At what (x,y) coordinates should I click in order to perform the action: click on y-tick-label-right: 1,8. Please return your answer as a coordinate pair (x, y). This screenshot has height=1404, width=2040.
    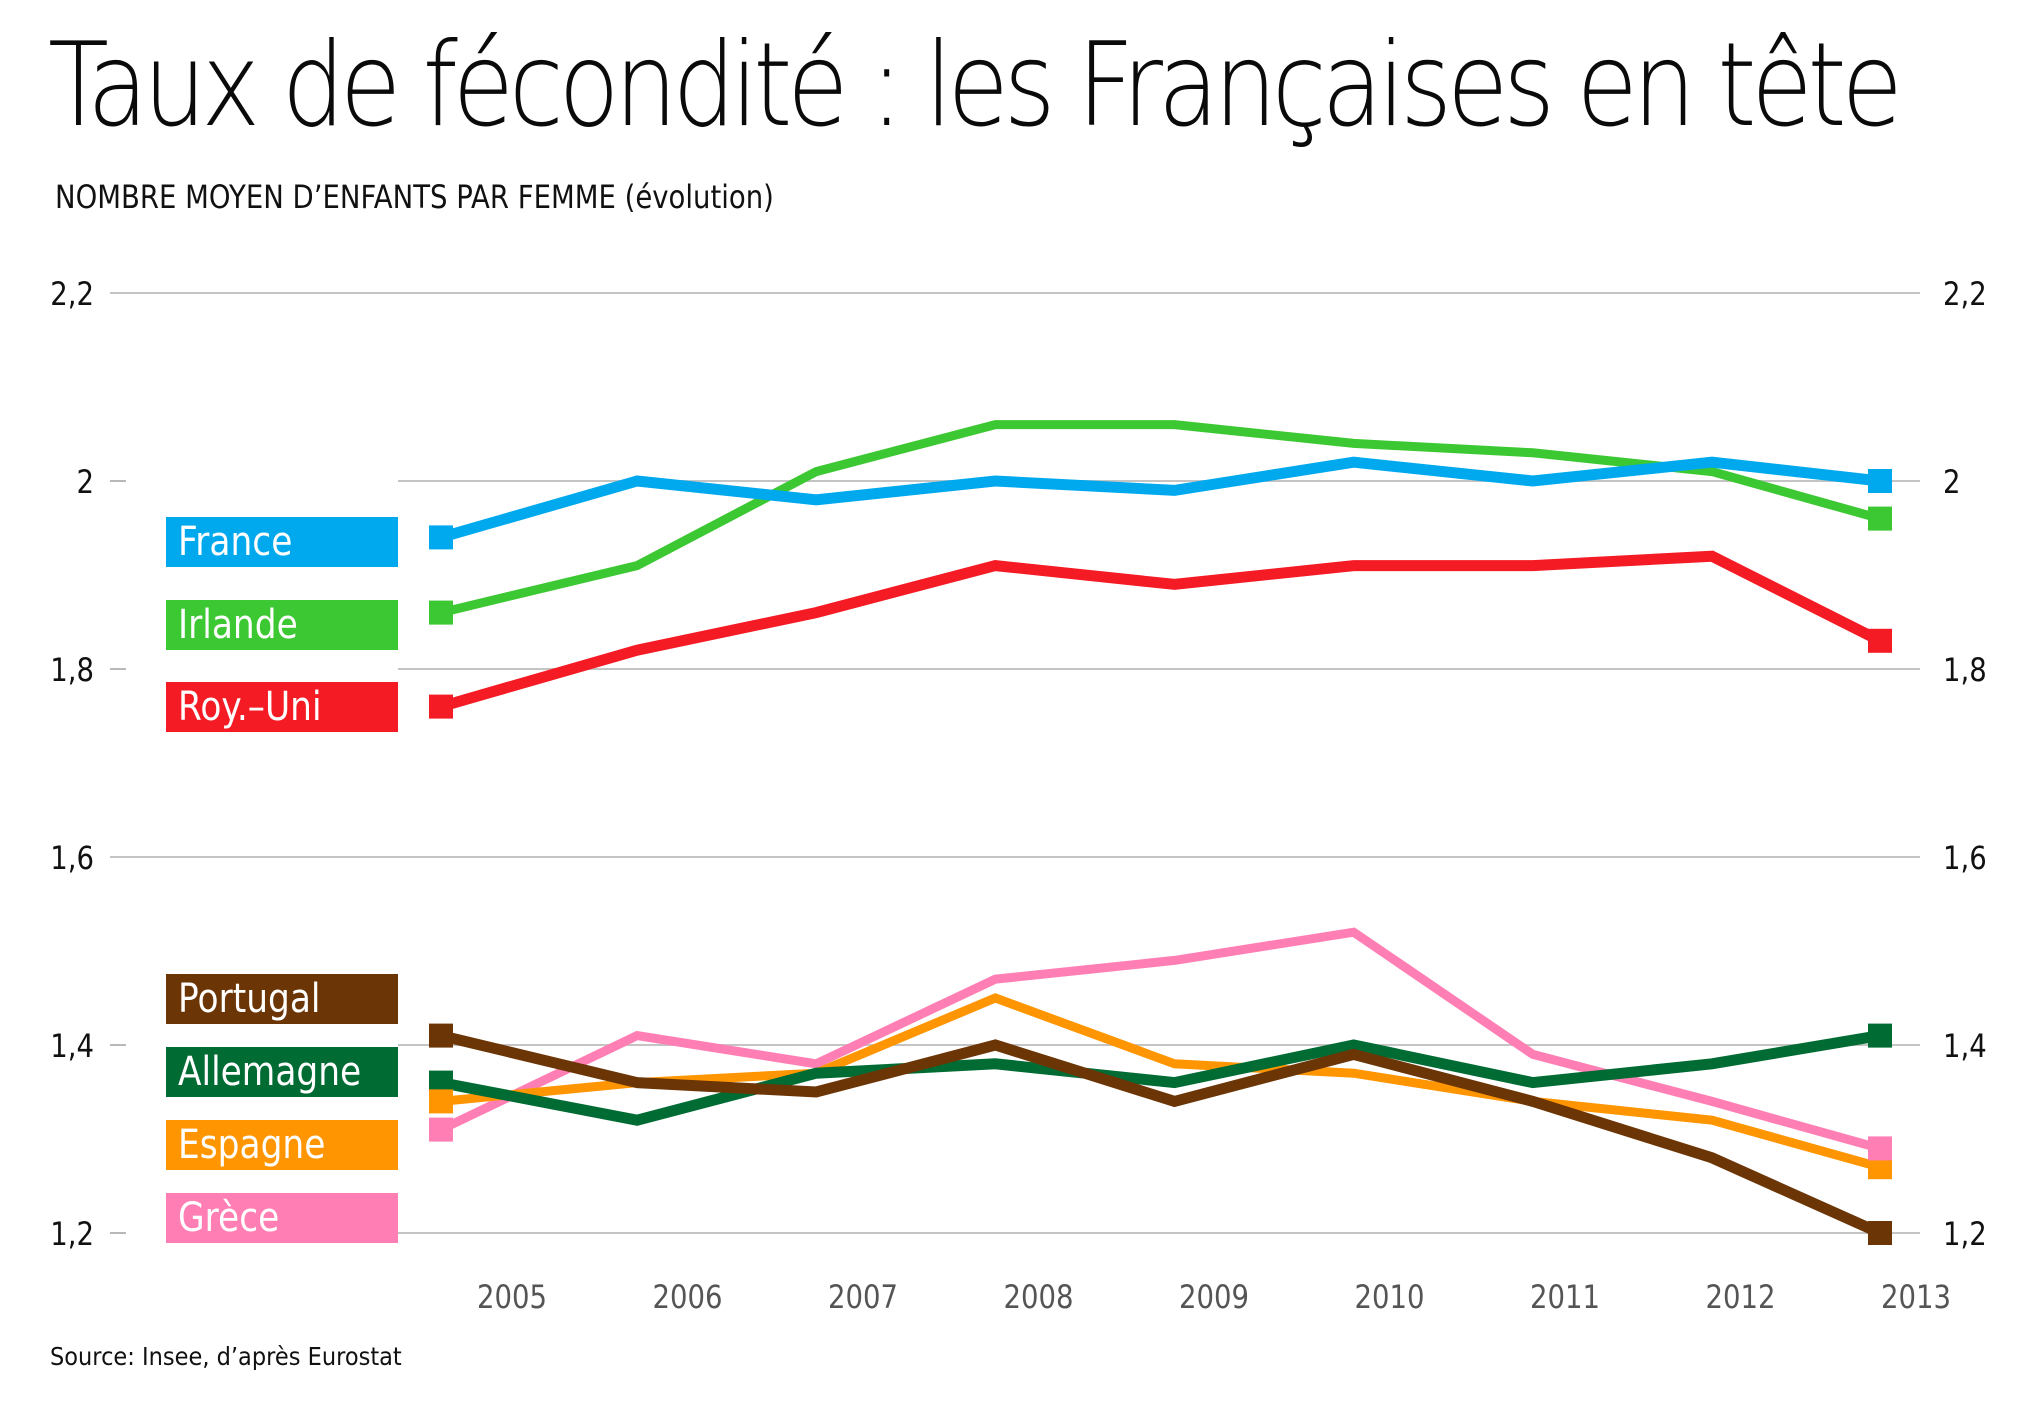
    Looking at the image, I should click on (1965, 671).